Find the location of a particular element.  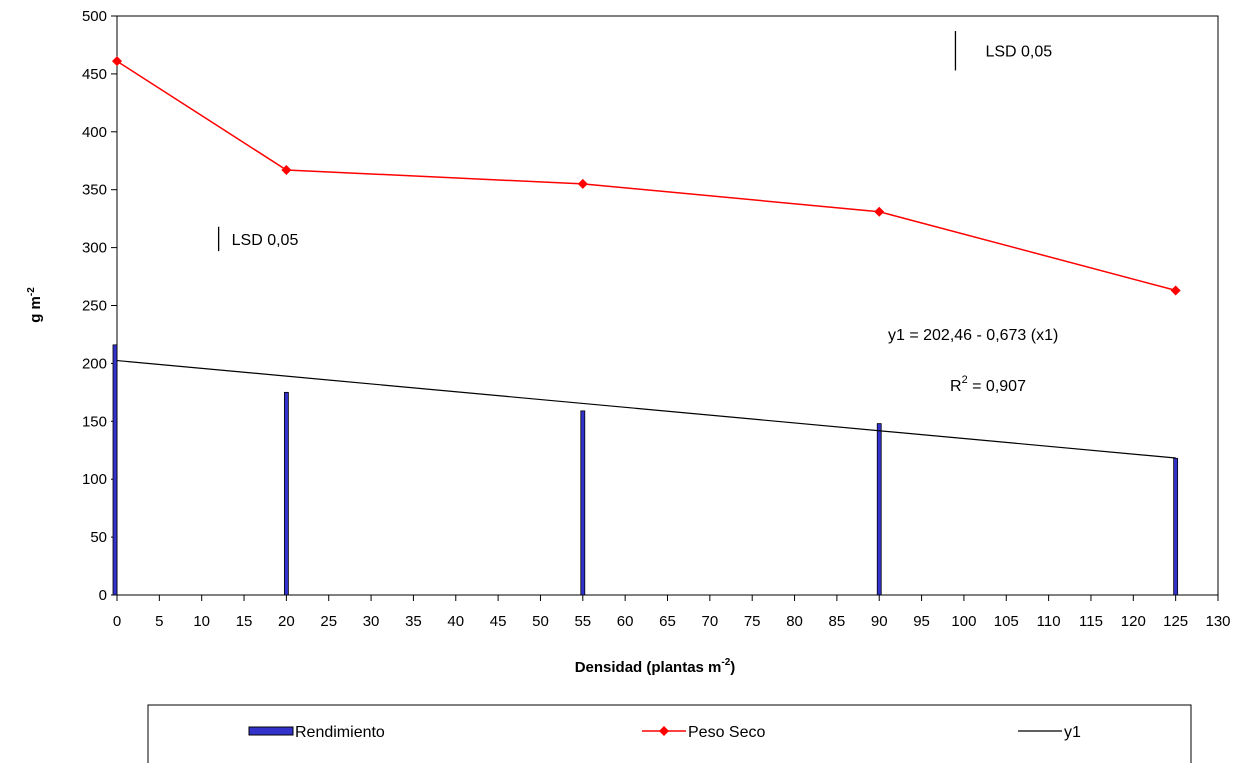

y-tick-label-1: 50 is located at coordinates (98, 537).